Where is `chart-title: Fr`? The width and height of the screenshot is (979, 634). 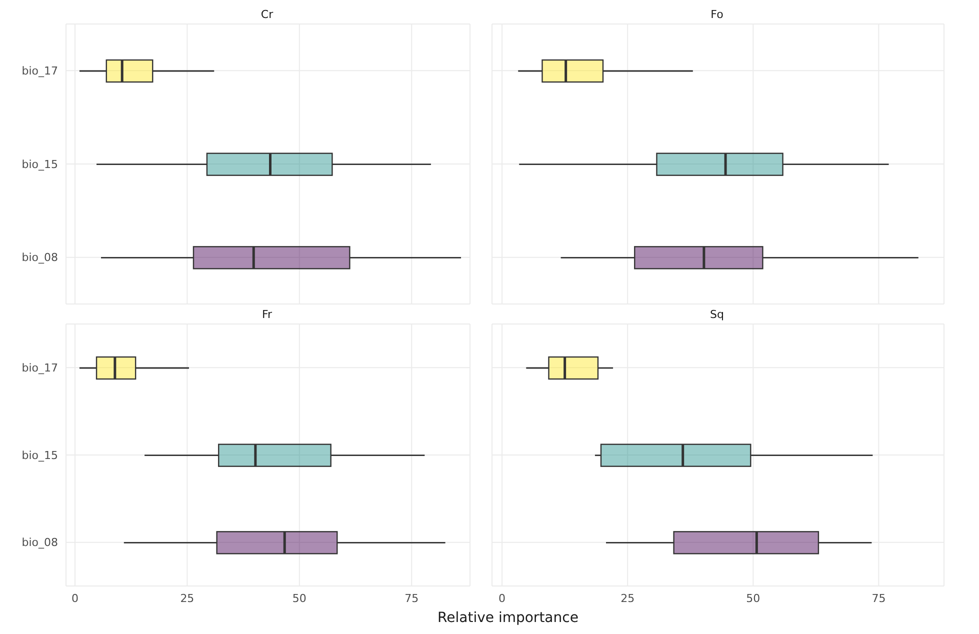
chart-title: Fr is located at coordinates (267, 315).